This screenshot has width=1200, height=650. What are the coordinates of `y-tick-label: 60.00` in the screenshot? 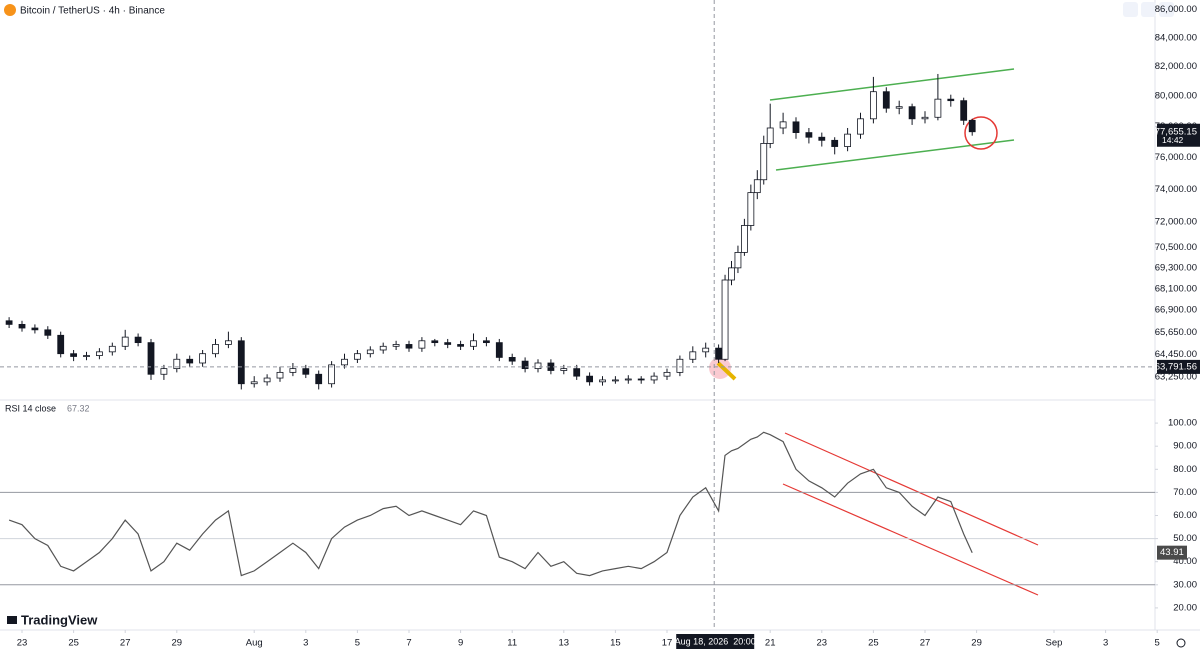 It's located at (1185, 515).